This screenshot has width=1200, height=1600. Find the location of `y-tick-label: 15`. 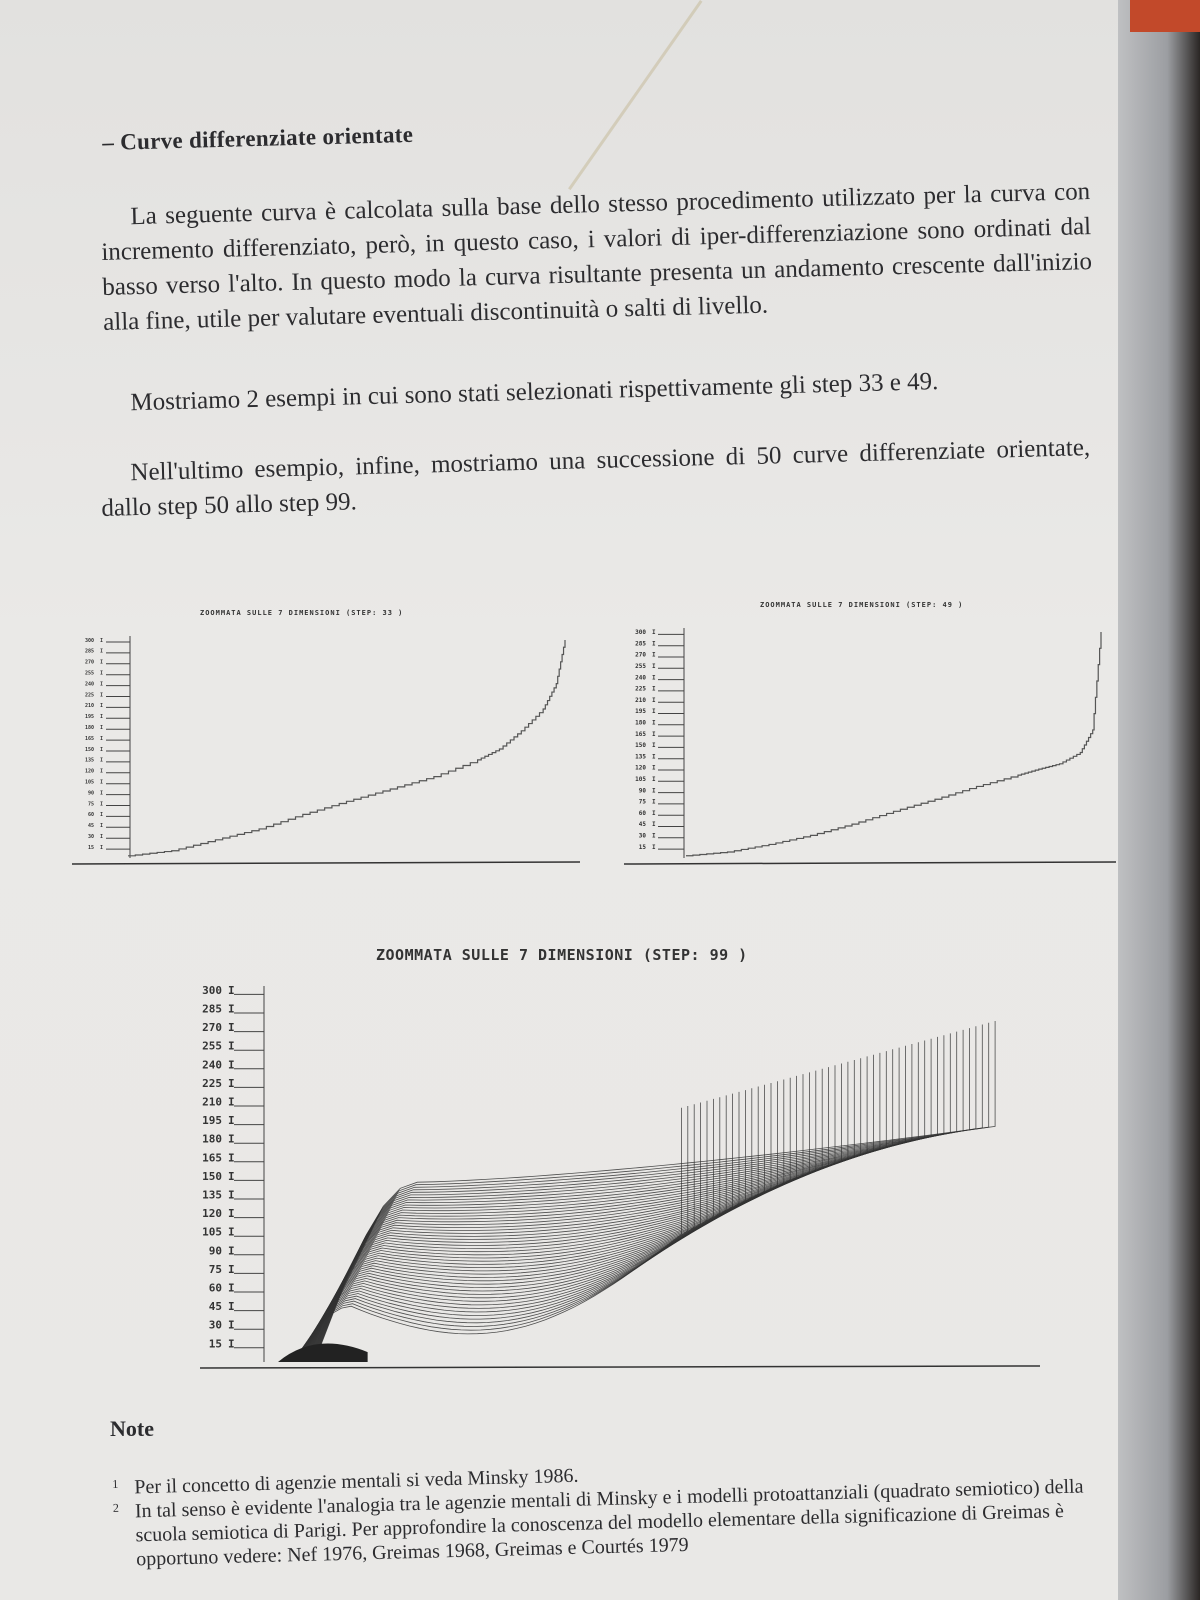

y-tick-label: 15 is located at coordinates (643, 847).